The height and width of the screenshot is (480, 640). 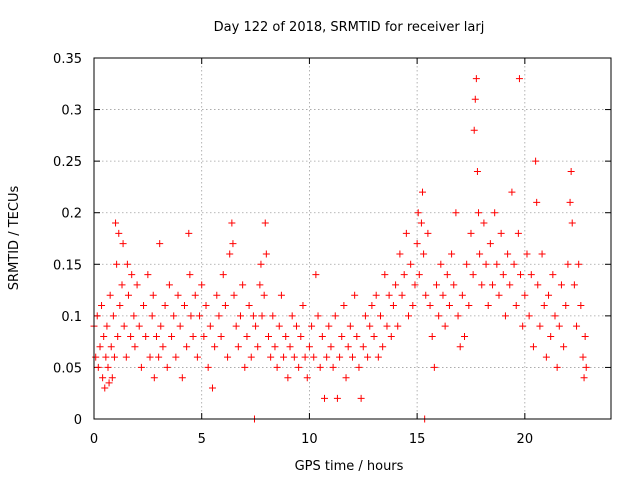 I want to click on y-tick-label: 0.35, so click(x=67, y=59).